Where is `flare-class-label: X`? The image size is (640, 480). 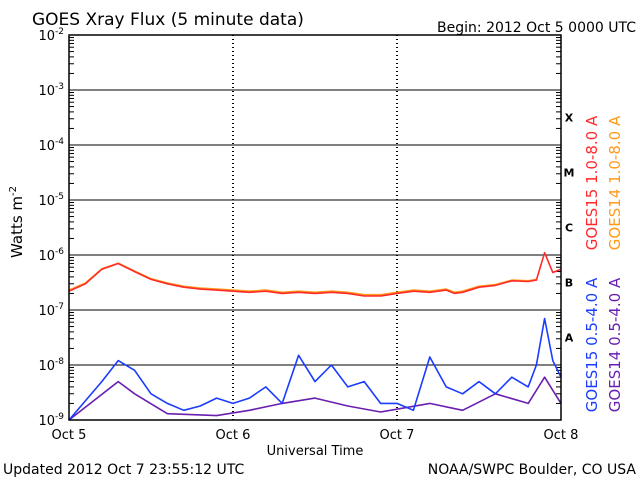 flare-class-label: X is located at coordinates (569, 118).